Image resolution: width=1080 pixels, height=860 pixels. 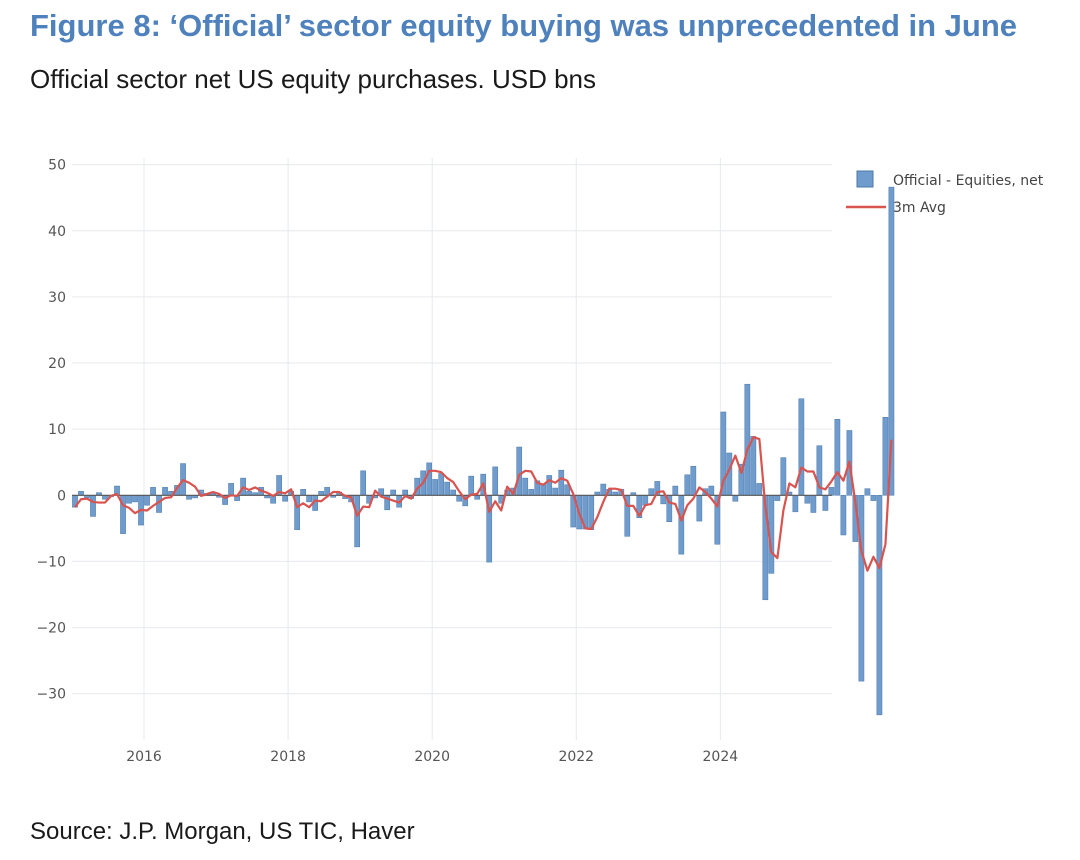 I want to click on legend-swatch-bar, so click(x=865, y=179).